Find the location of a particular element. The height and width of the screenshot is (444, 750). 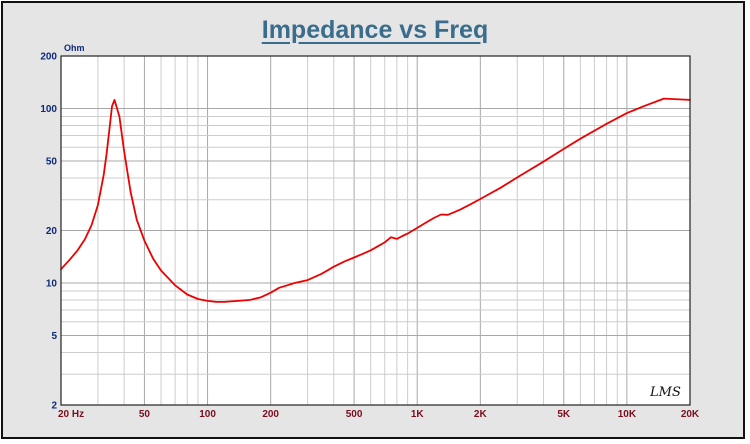

y-tick-label: 2 is located at coordinates (54, 406).